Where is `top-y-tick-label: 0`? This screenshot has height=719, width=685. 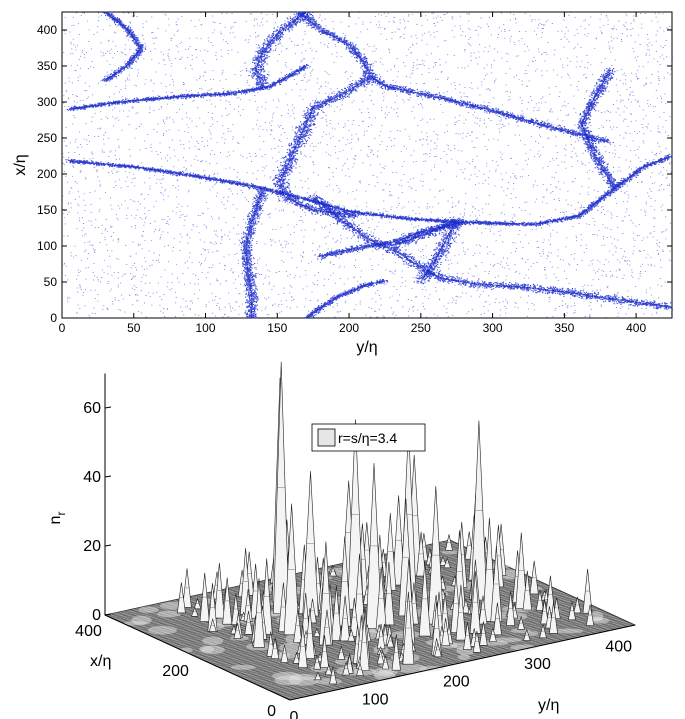 top-y-tick-label: 0 is located at coordinates (53, 318).